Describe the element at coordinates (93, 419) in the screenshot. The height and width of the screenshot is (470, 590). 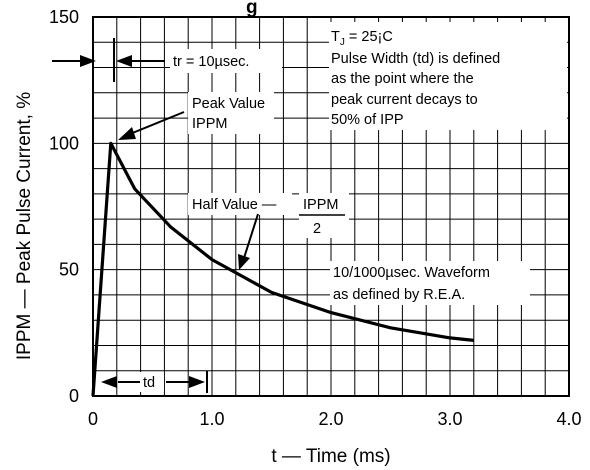
I see `x-tick-label: 0` at that location.